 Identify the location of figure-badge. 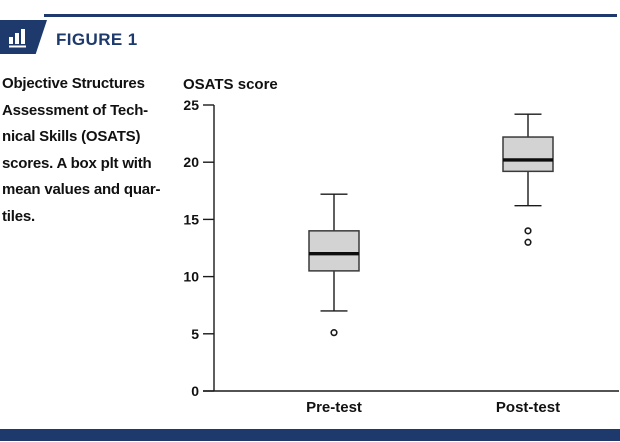
(23, 37).